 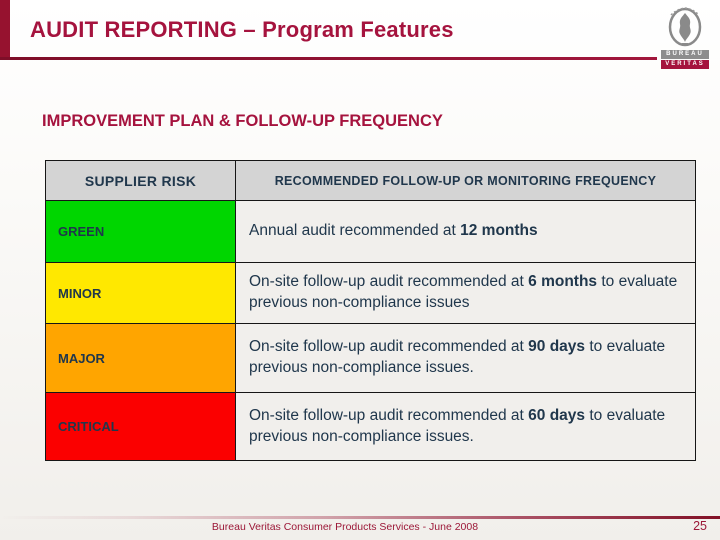 What do you see at coordinates (685, 64) in the screenshot?
I see `logo-veritas-label: VERITAS` at bounding box center [685, 64].